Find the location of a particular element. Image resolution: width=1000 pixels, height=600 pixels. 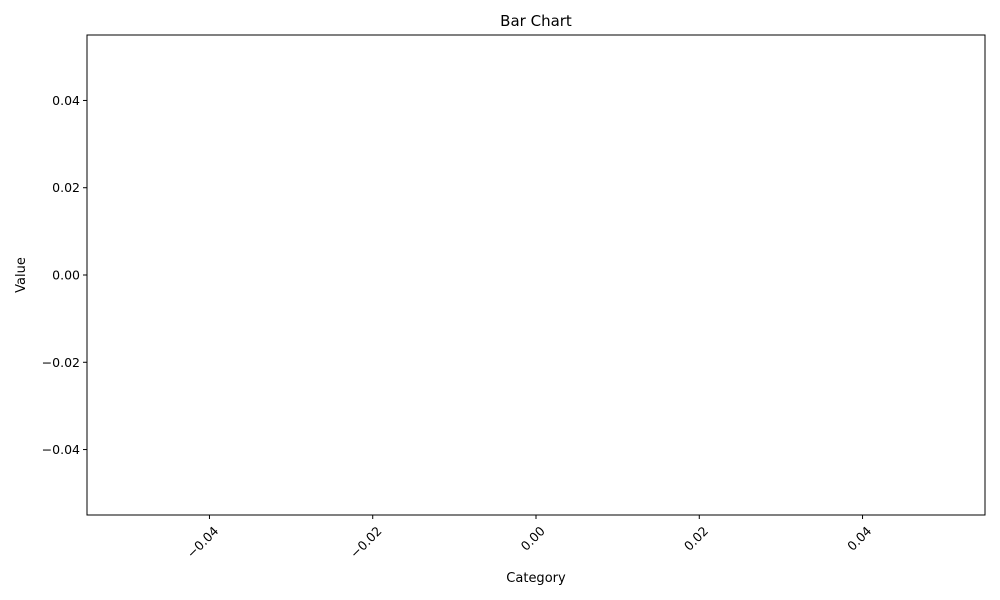

x-axis-title: Category is located at coordinates (536, 578).